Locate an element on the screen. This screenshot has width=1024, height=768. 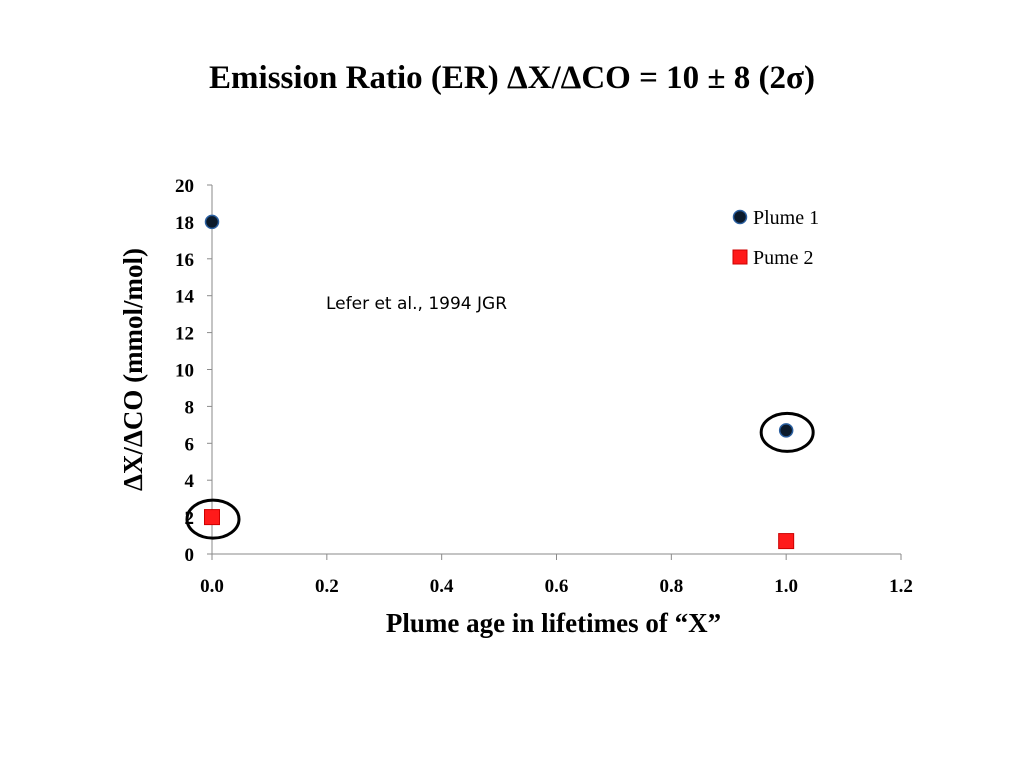
citation-annotation: Lefer et al., 1994 JGR is located at coordinates (416, 304).